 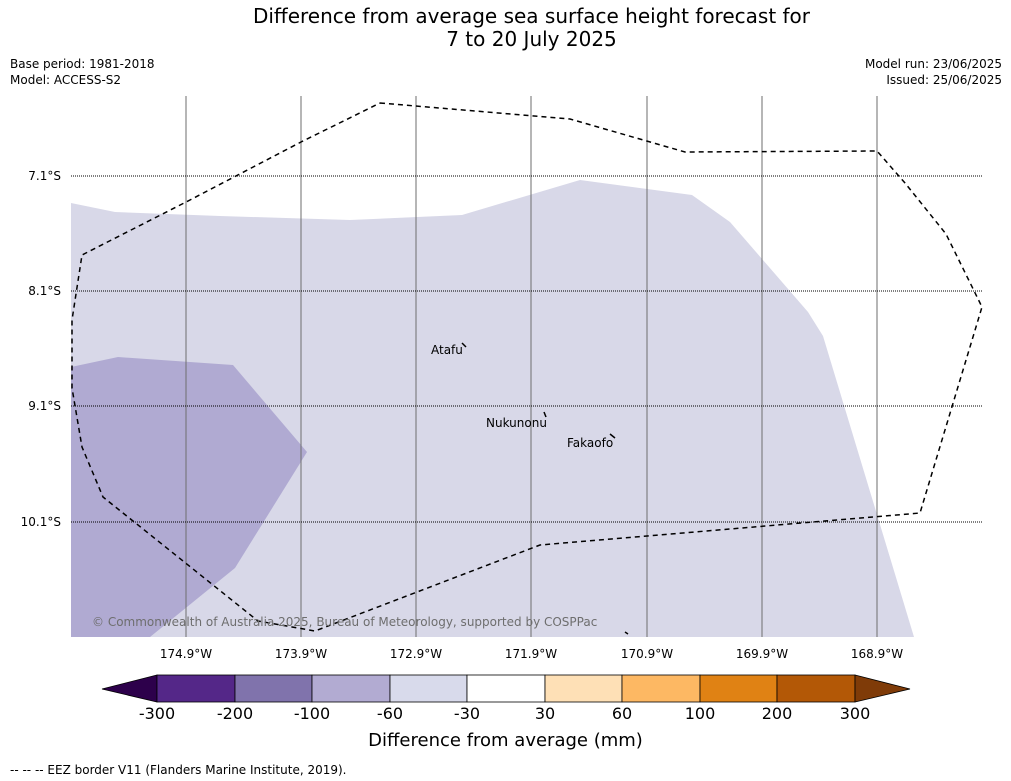 What do you see at coordinates (545, 414) in the screenshot?
I see `island-nukunonu-mark` at bounding box center [545, 414].